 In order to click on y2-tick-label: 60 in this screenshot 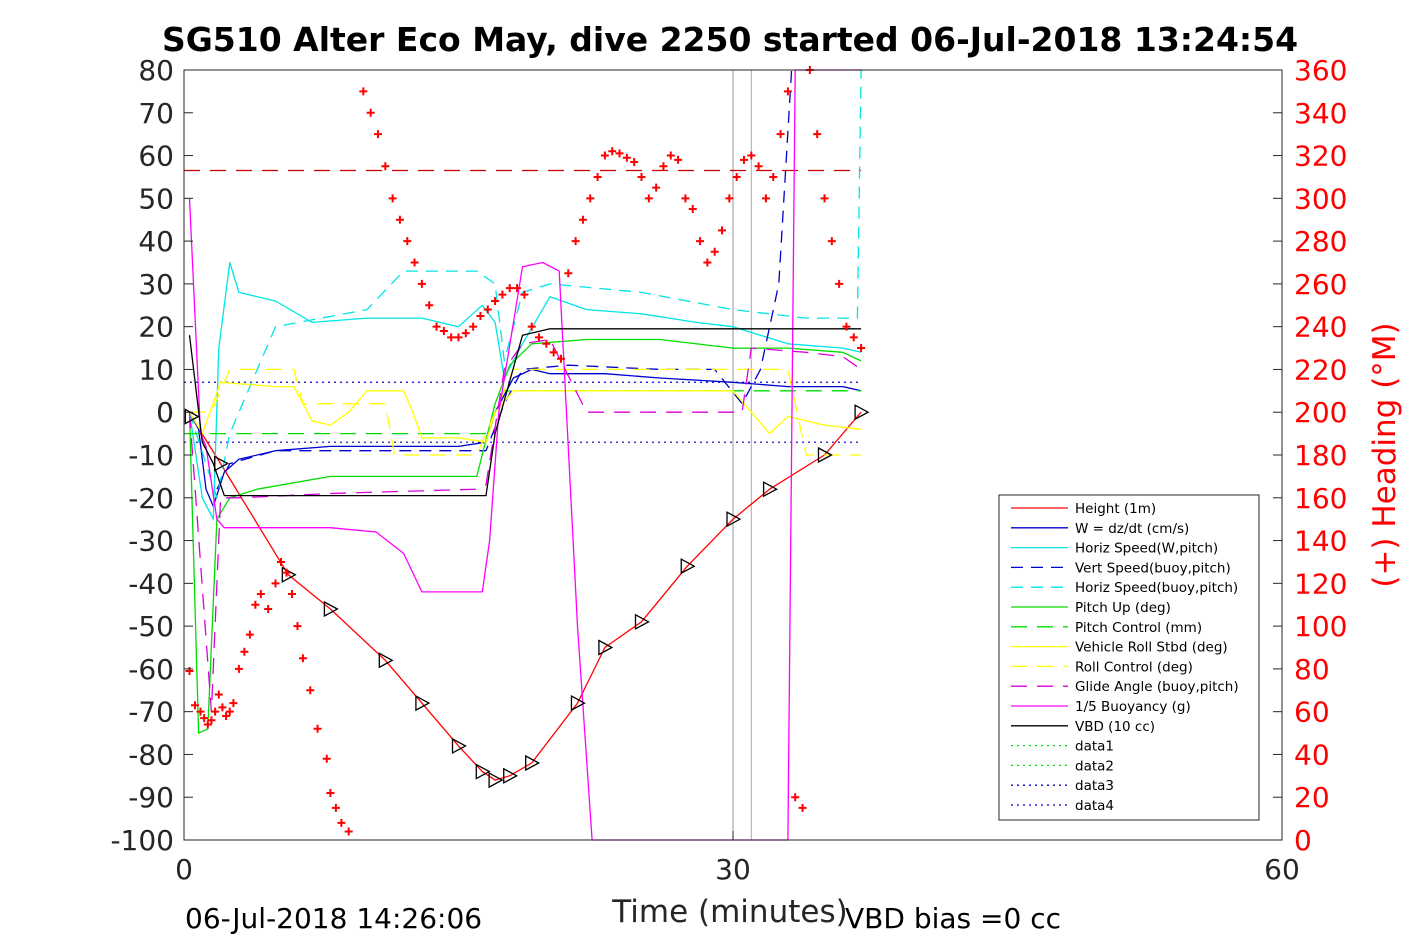, I will do `click(1312, 712)`.